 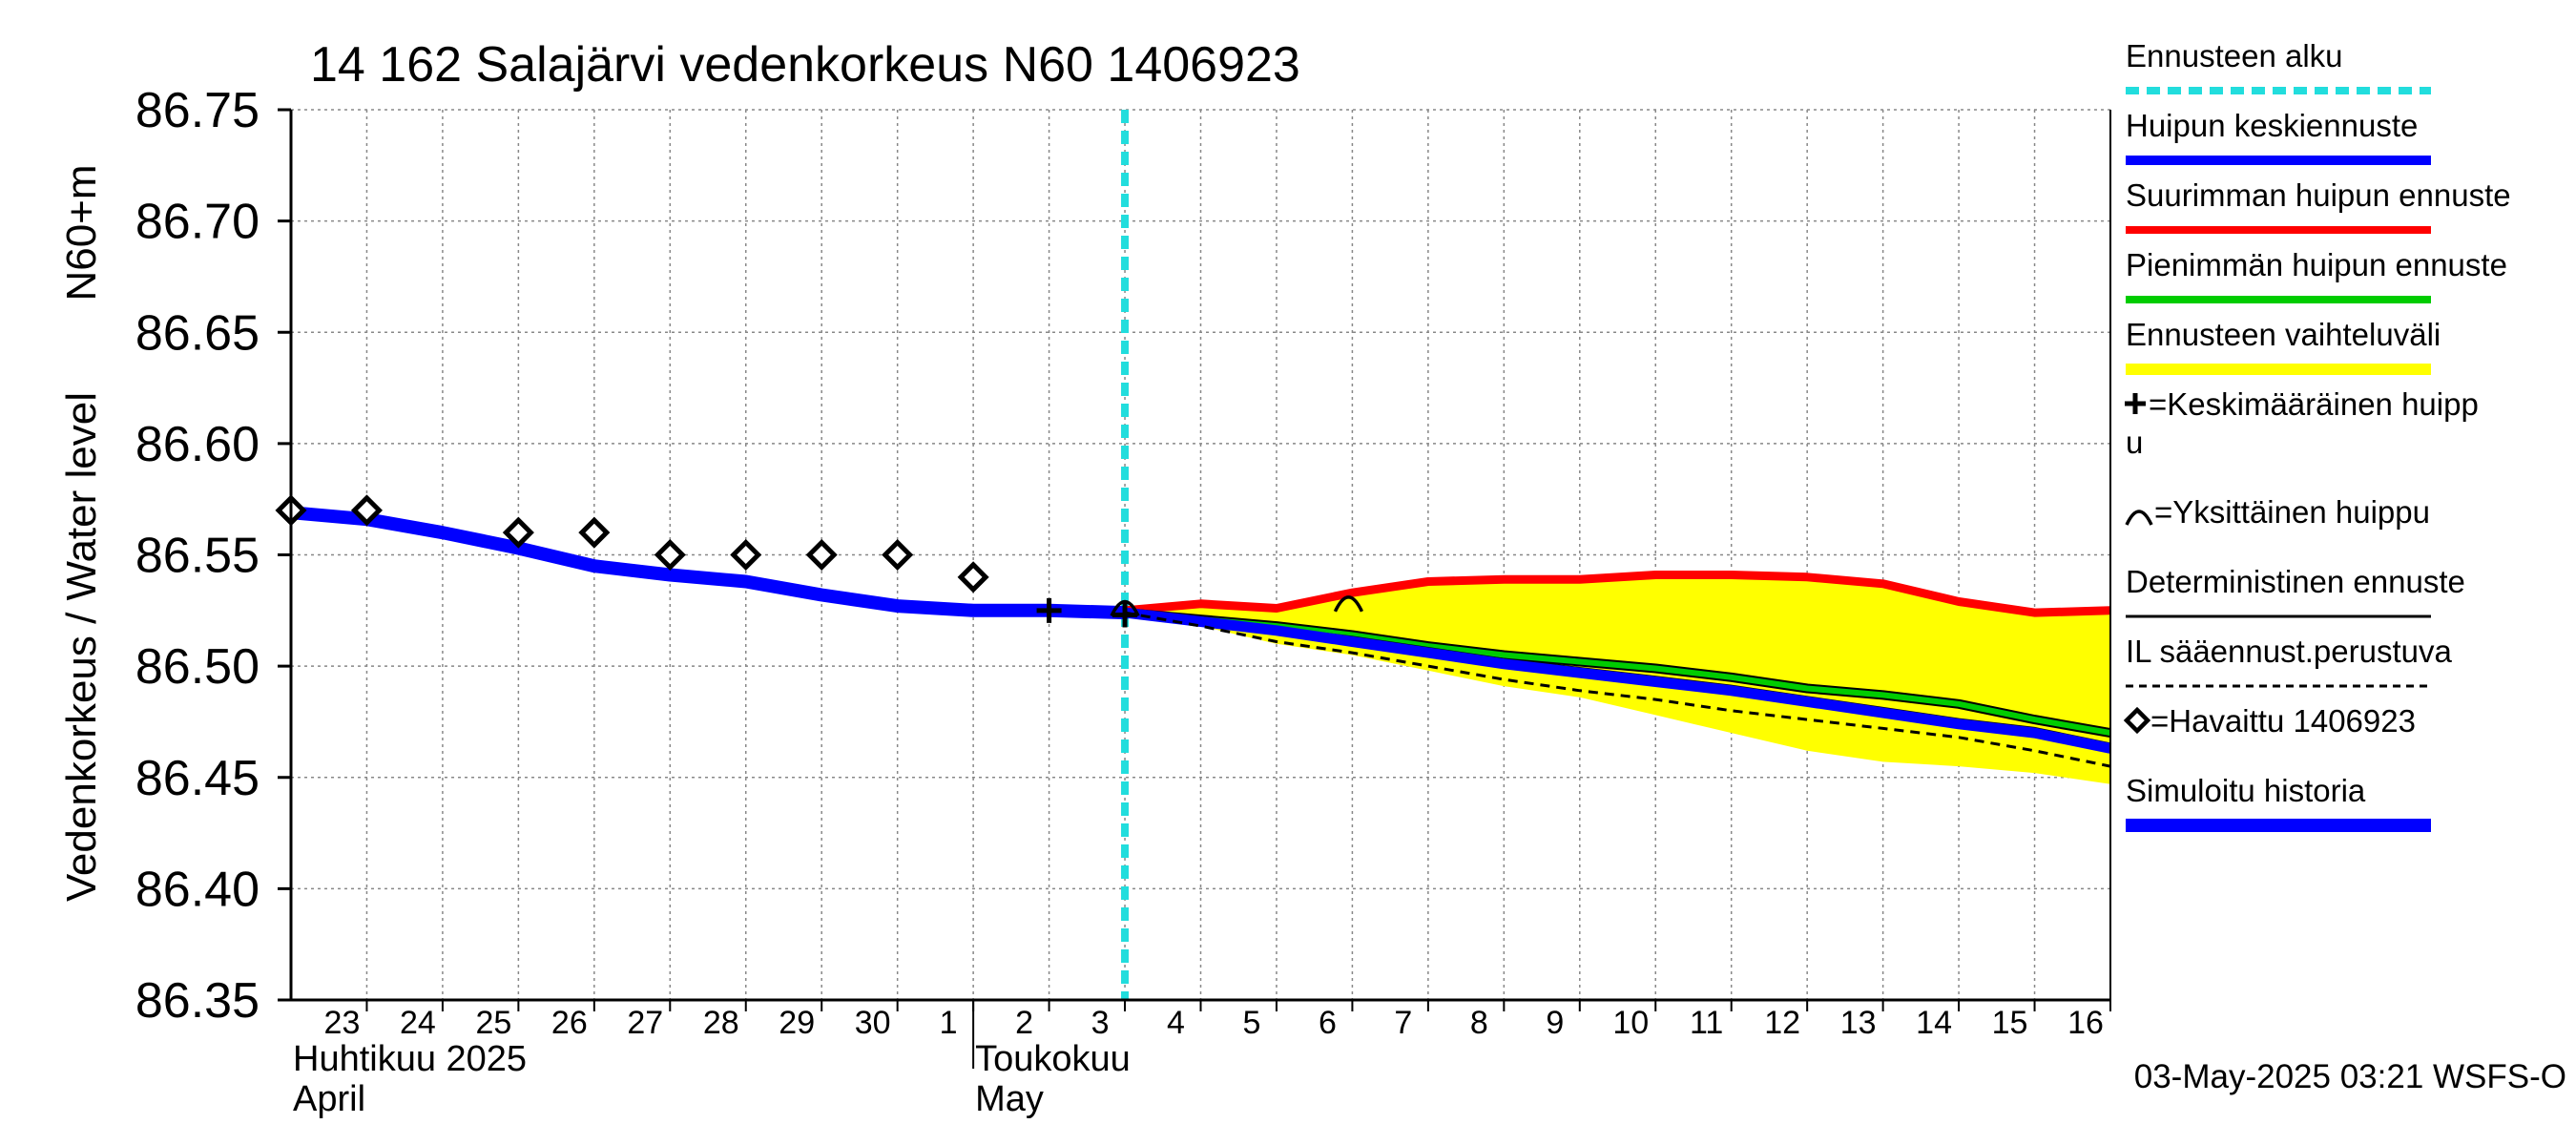 What do you see at coordinates (1934, 1023) in the screenshot?
I see `x-tick-label: 14` at bounding box center [1934, 1023].